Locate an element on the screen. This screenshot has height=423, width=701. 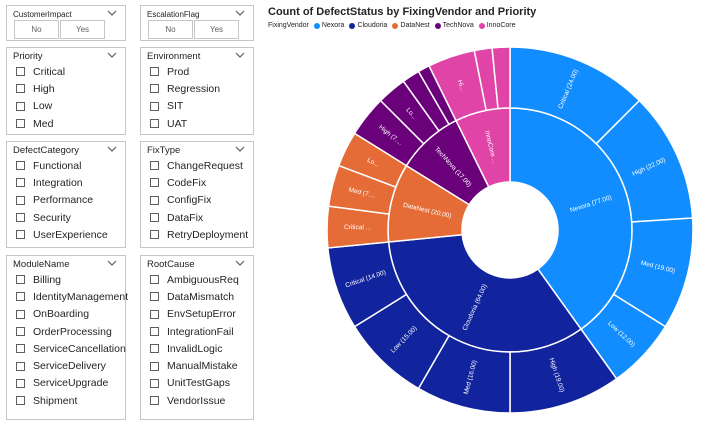
slicer-item: ServiceUpgrade is located at coordinates (68, 383).